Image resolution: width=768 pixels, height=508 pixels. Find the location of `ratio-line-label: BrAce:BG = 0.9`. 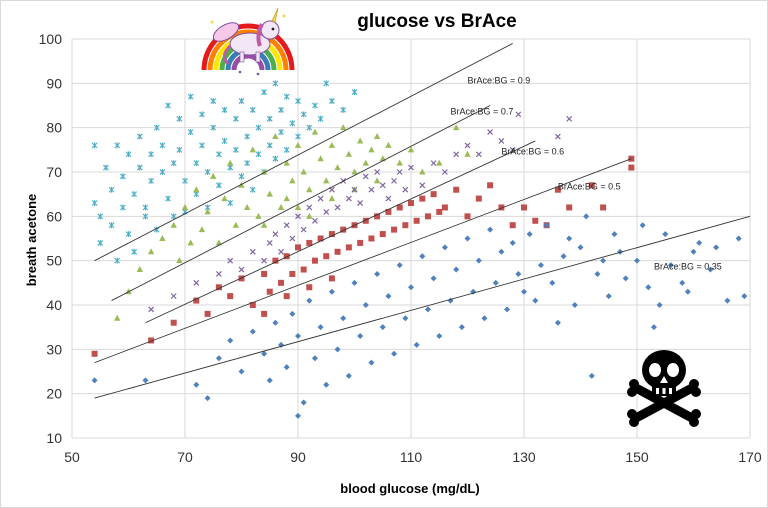

ratio-line-label: BrAce:BG = 0.9 is located at coordinates (499, 80).